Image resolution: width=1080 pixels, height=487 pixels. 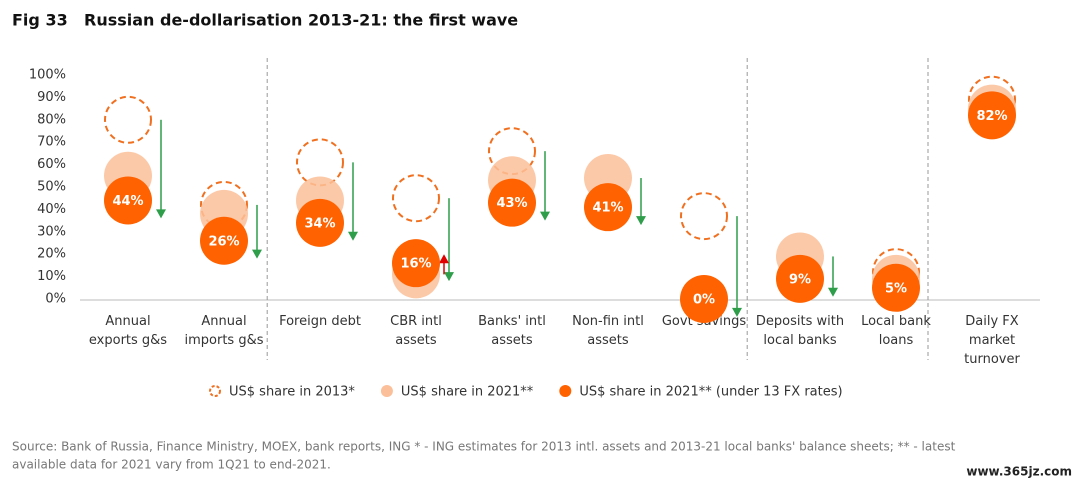 I want to click on data-label: 9%, so click(x=800, y=279).